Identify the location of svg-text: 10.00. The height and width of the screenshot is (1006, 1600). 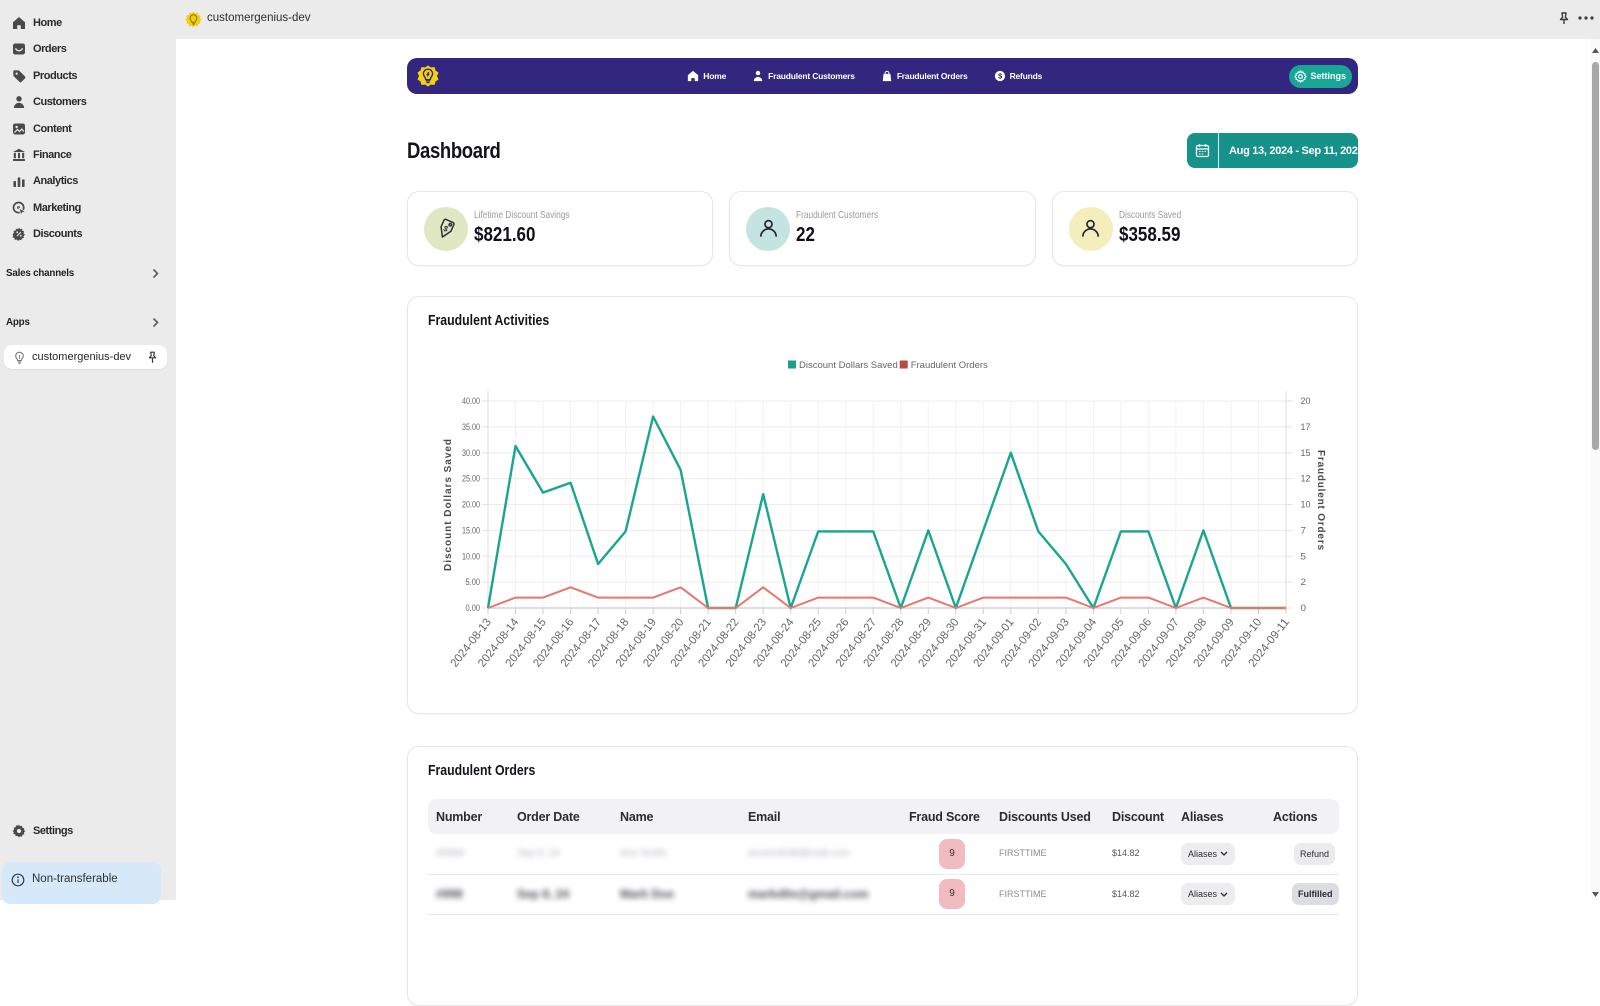
(471, 556).